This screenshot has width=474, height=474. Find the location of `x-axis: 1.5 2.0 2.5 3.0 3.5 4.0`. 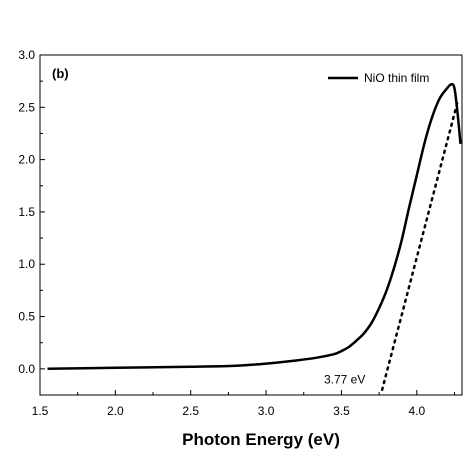

x-axis: 1.5 2.0 2.5 3.0 3.5 4.0 is located at coordinates (243, 404).